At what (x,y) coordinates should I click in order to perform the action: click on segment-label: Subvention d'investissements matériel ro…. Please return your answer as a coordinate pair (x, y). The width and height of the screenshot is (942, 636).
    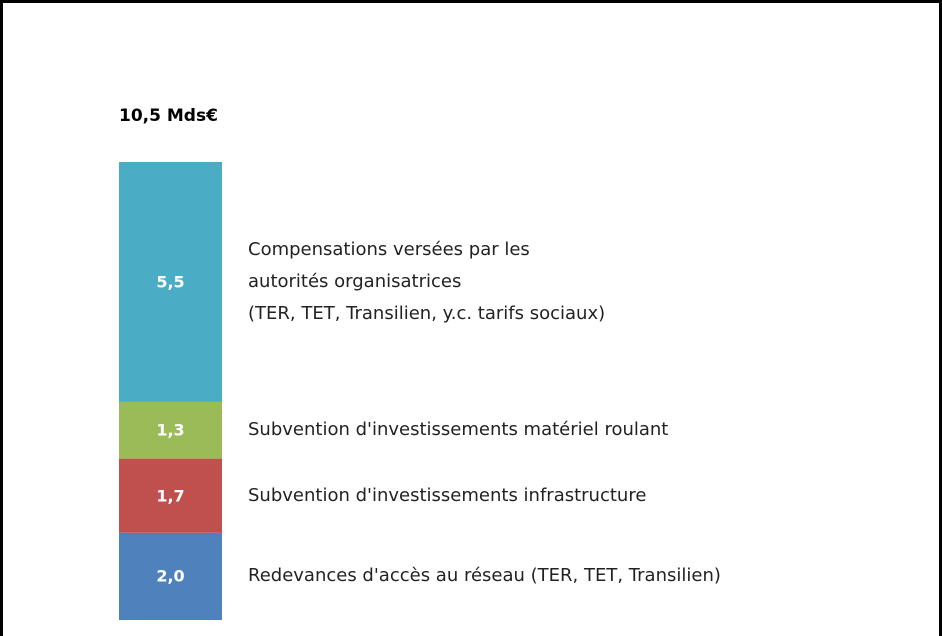
    Looking at the image, I should click on (458, 430).